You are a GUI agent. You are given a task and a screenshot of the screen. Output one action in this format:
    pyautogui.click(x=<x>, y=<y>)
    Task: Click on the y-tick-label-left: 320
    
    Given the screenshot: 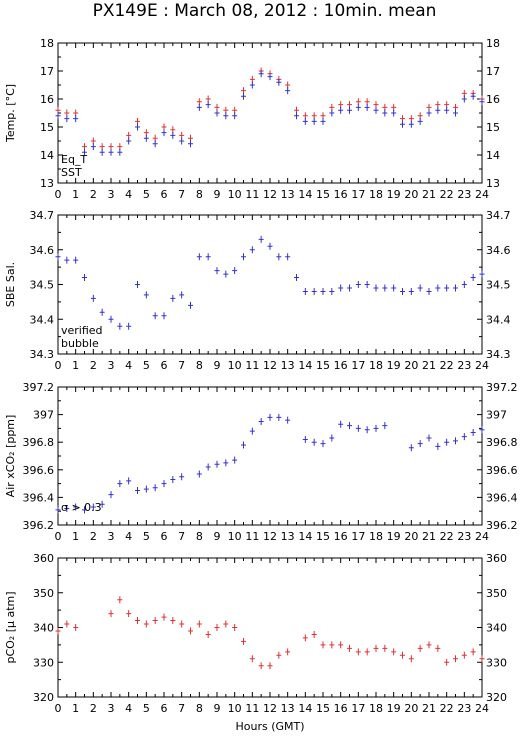 What is the action you would take?
    pyautogui.click(x=43, y=697)
    